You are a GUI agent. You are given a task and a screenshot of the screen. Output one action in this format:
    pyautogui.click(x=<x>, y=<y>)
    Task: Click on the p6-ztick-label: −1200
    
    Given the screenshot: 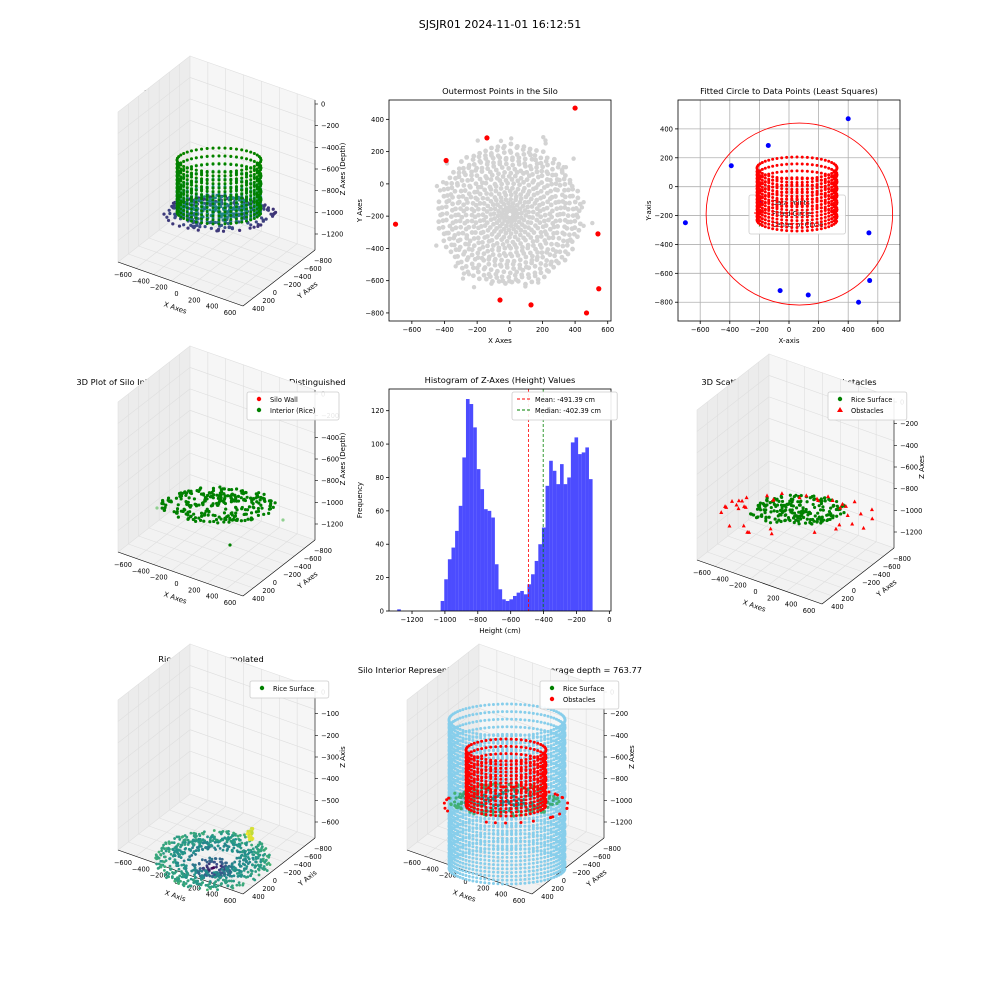 What is the action you would take?
    pyautogui.click(x=911, y=533)
    